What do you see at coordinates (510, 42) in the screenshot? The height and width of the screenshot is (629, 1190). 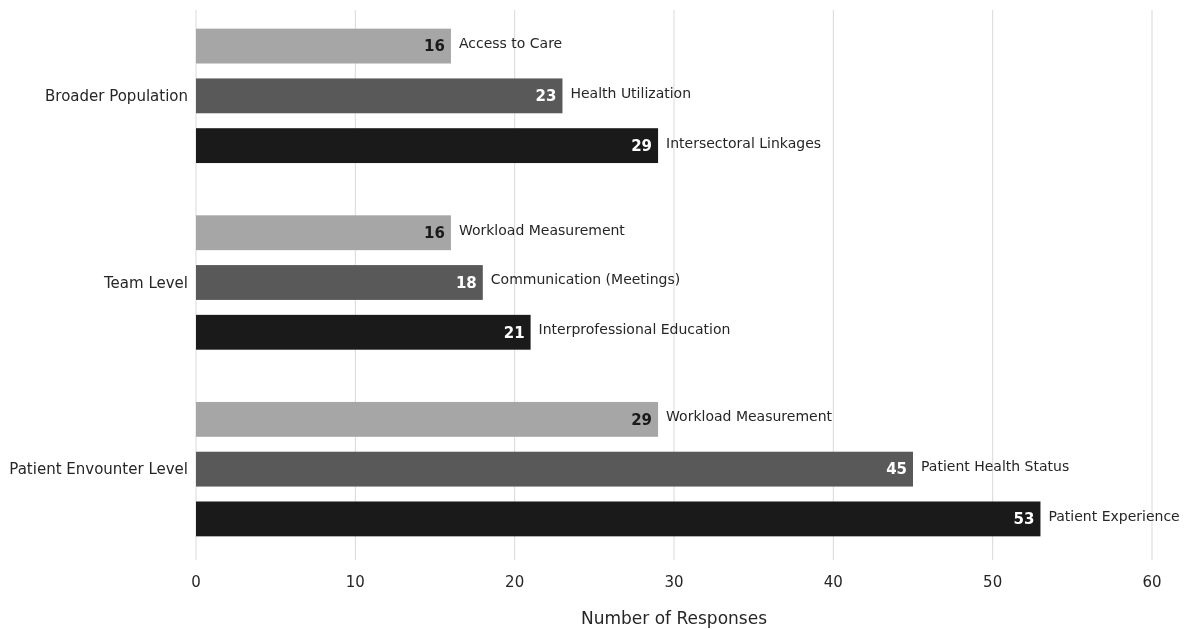 I see `annotation: Access to Care` at bounding box center [510, 42].